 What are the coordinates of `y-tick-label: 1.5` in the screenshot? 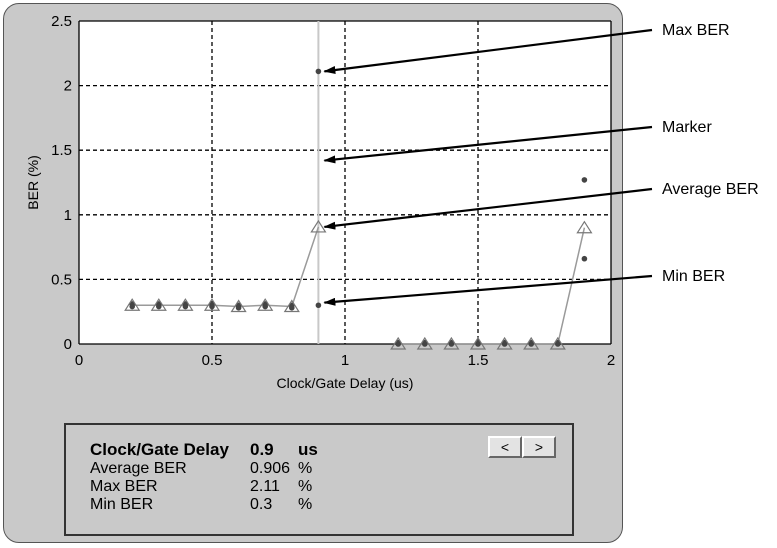 It's located at (61, 150).